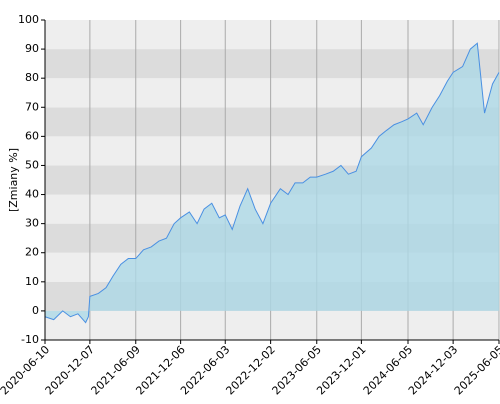 The image size is (500, 404). Describe the element at coordinates (13, 180) in the screenshot. I see `y-axis-label: [Zmiany %]` at that location.